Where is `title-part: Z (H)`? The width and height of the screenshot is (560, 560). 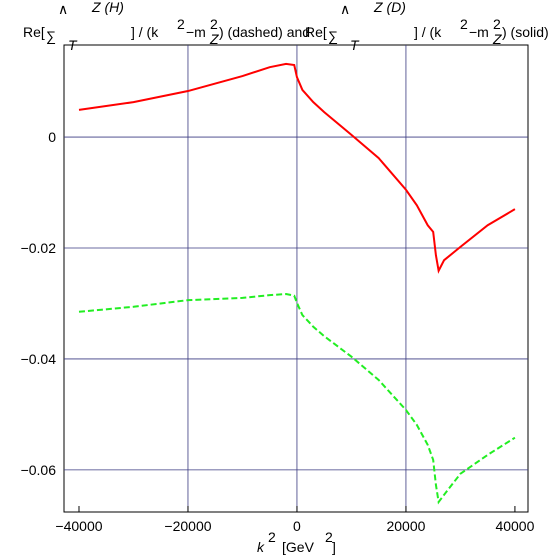 title-part: Z (H) is located at coordinates (107, 7).